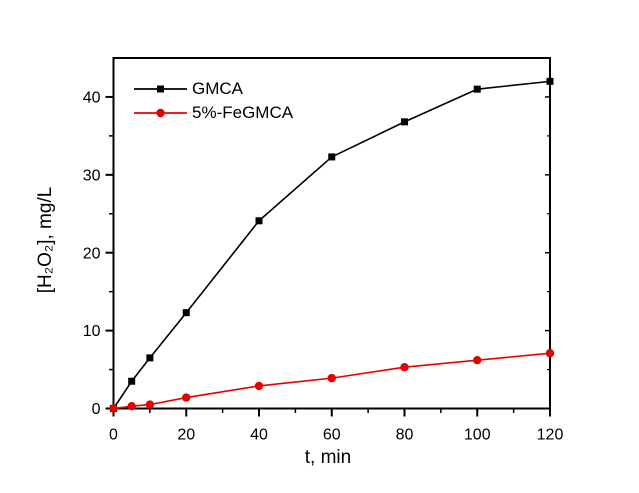 The width and height of the screenshot is (639, 493). What do you see at coordinates (92, 331) in the screenshot?
I see `y-tick-label: 10` at bounding box center [92, 331].